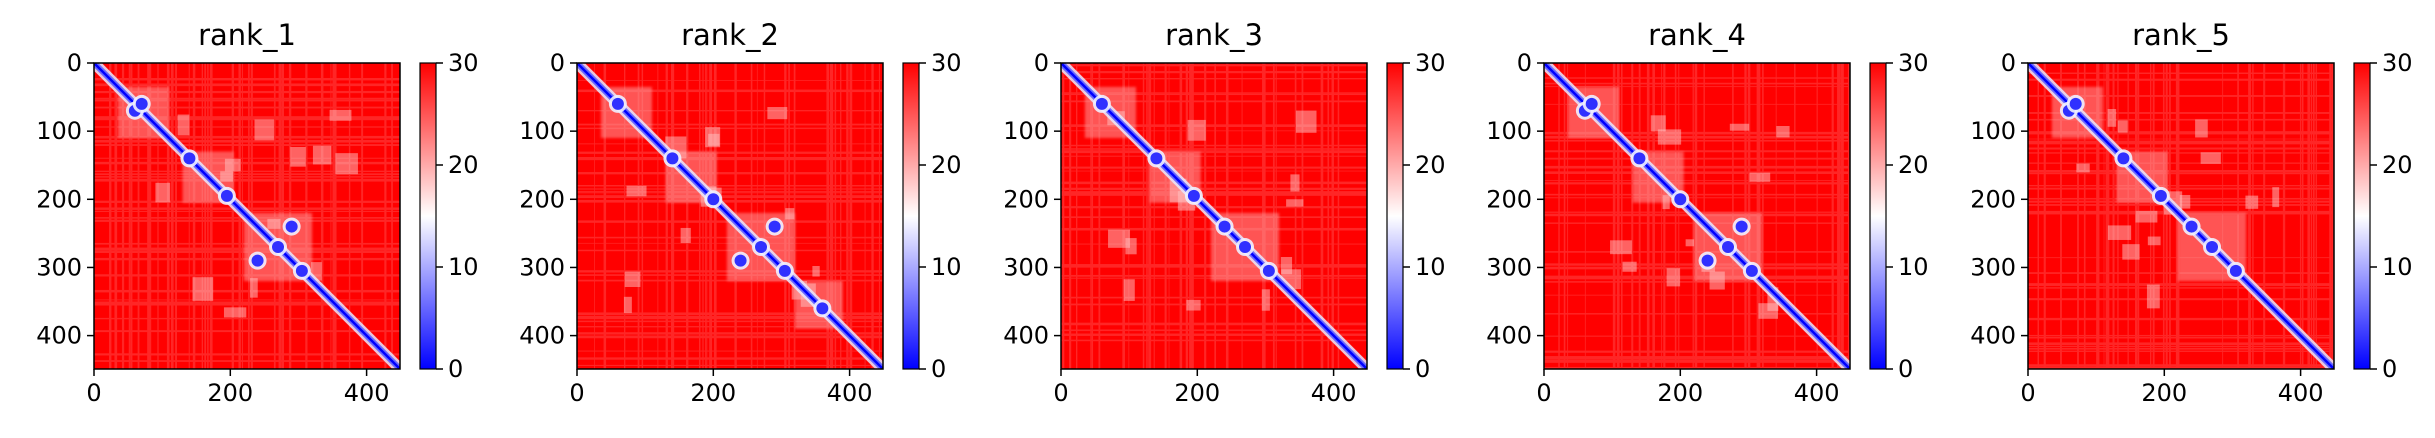  I want to click on panel-title: rank_1, so click(247, 35).